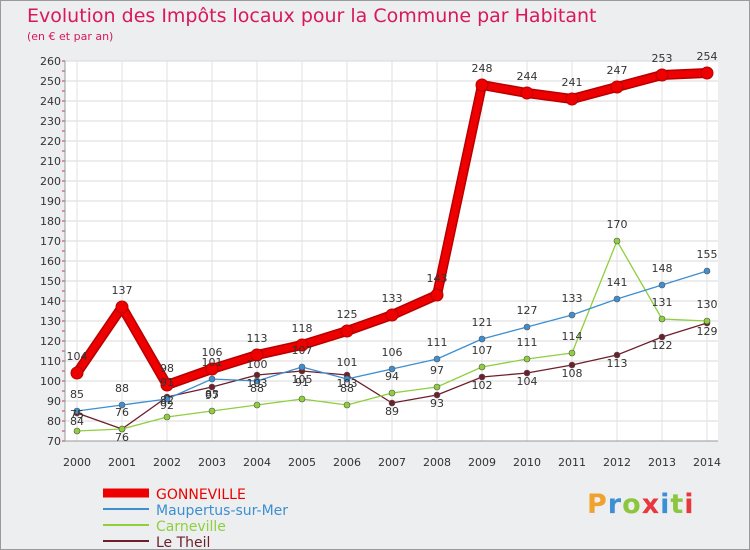  Describe the element at coordinates (167, 368) in the screenshot. I see `data-label: 98` at that location.